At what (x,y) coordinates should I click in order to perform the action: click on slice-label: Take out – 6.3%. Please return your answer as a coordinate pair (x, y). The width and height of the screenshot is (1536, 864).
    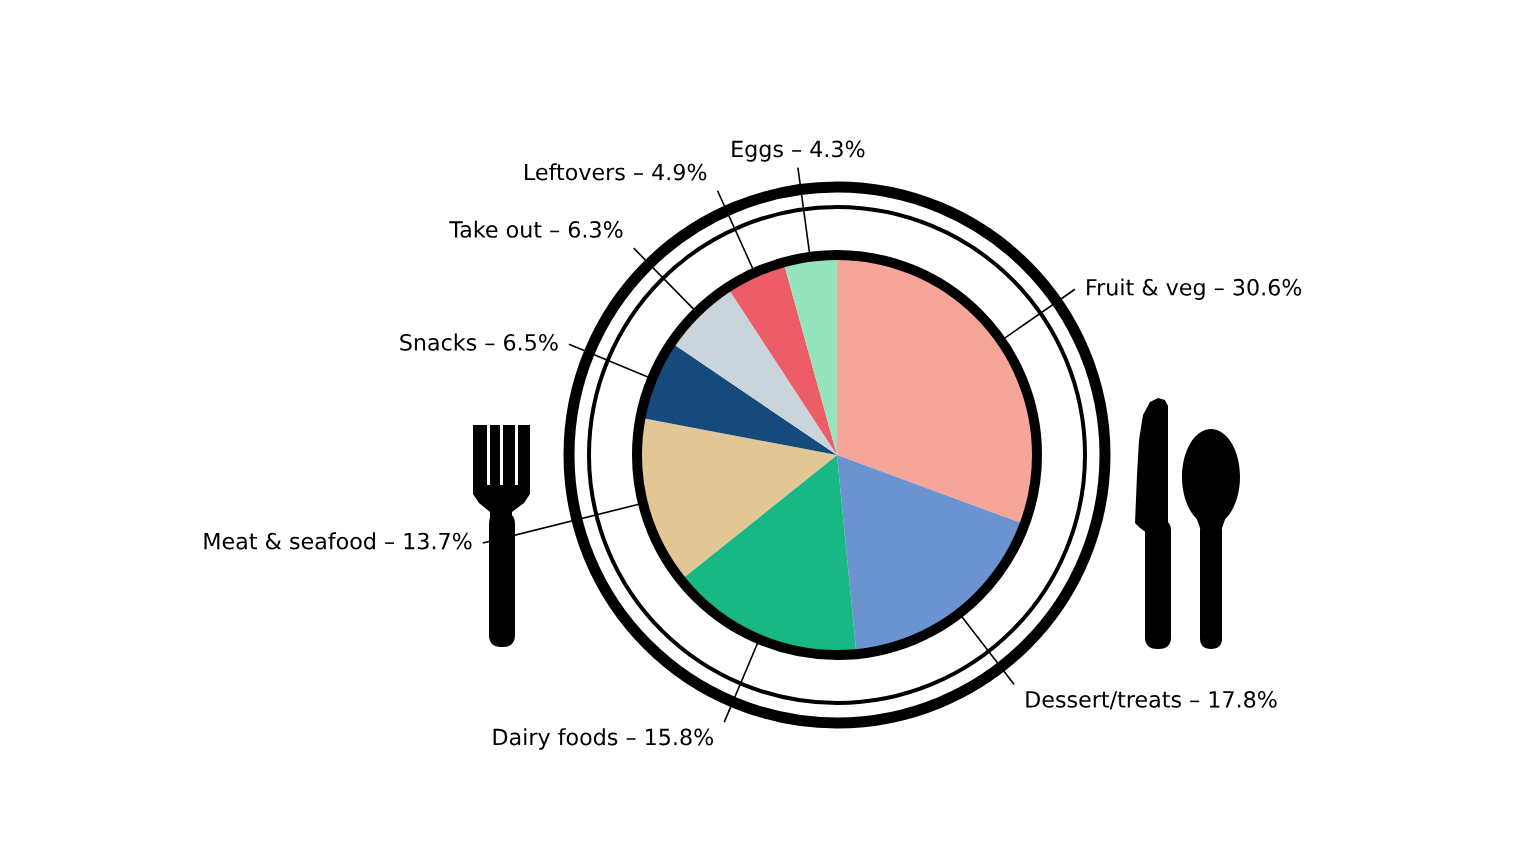
    Looking at the image, I should click on (536, 229).